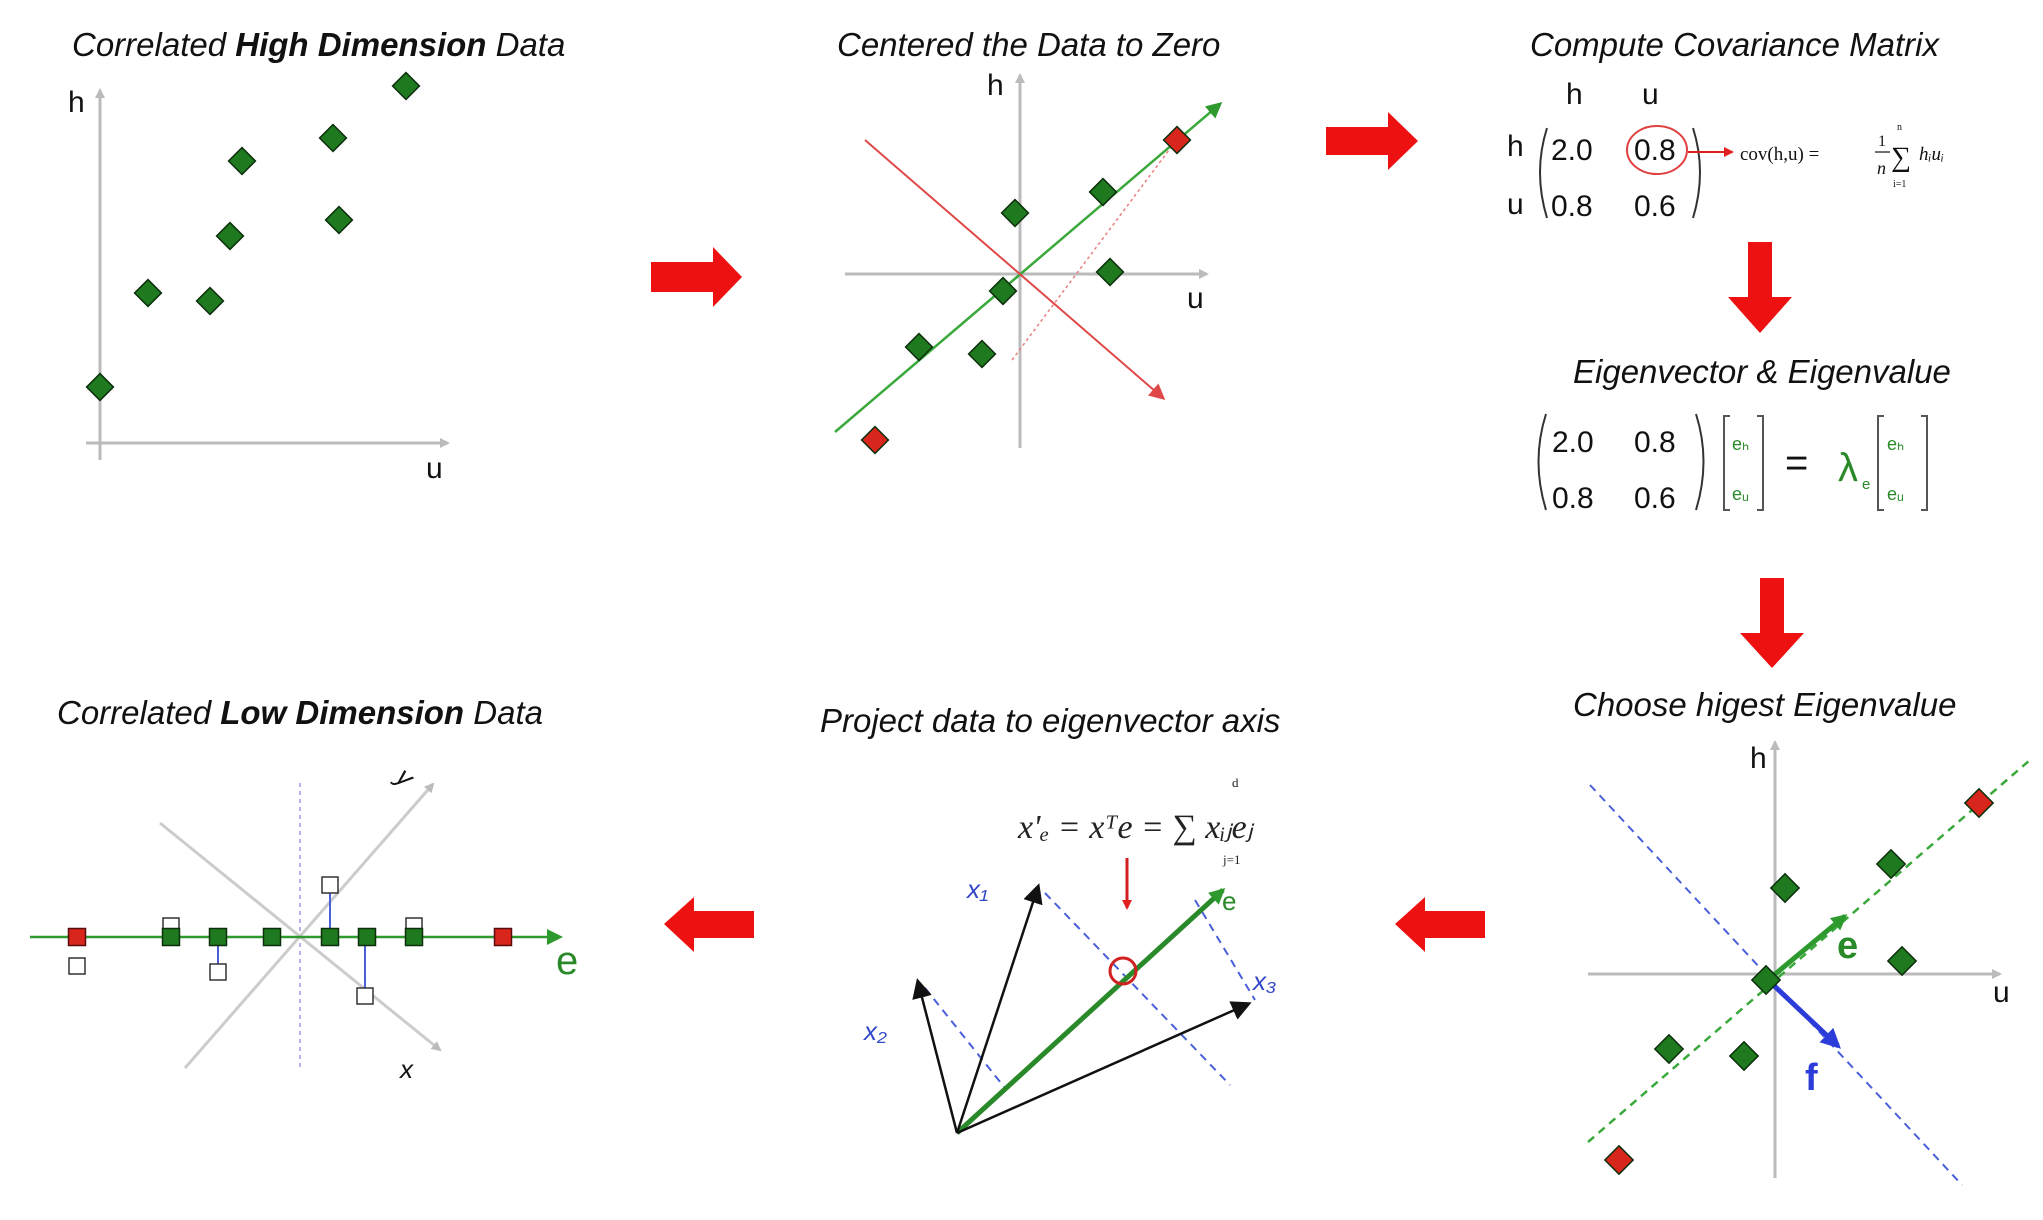  I want to click on panel2-title: Centered the Data to Zero, so click(1028, 44).